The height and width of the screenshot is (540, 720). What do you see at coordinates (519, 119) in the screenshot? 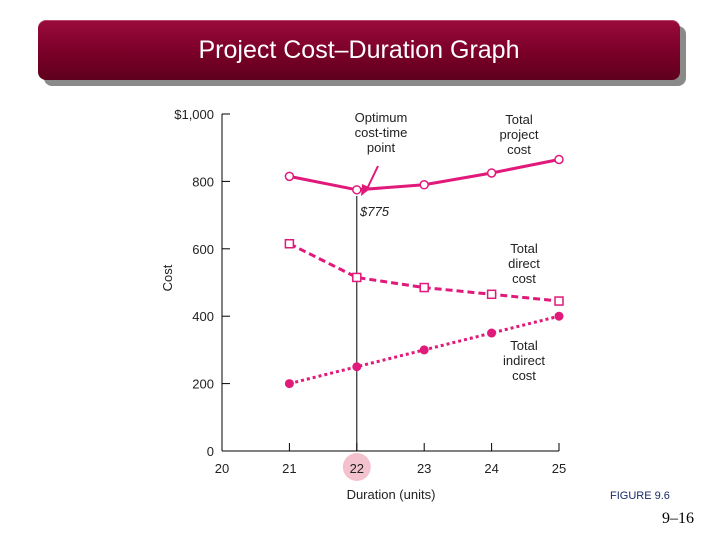
I see `total-project-cost-label: Total` at bounding box center [519, 119].